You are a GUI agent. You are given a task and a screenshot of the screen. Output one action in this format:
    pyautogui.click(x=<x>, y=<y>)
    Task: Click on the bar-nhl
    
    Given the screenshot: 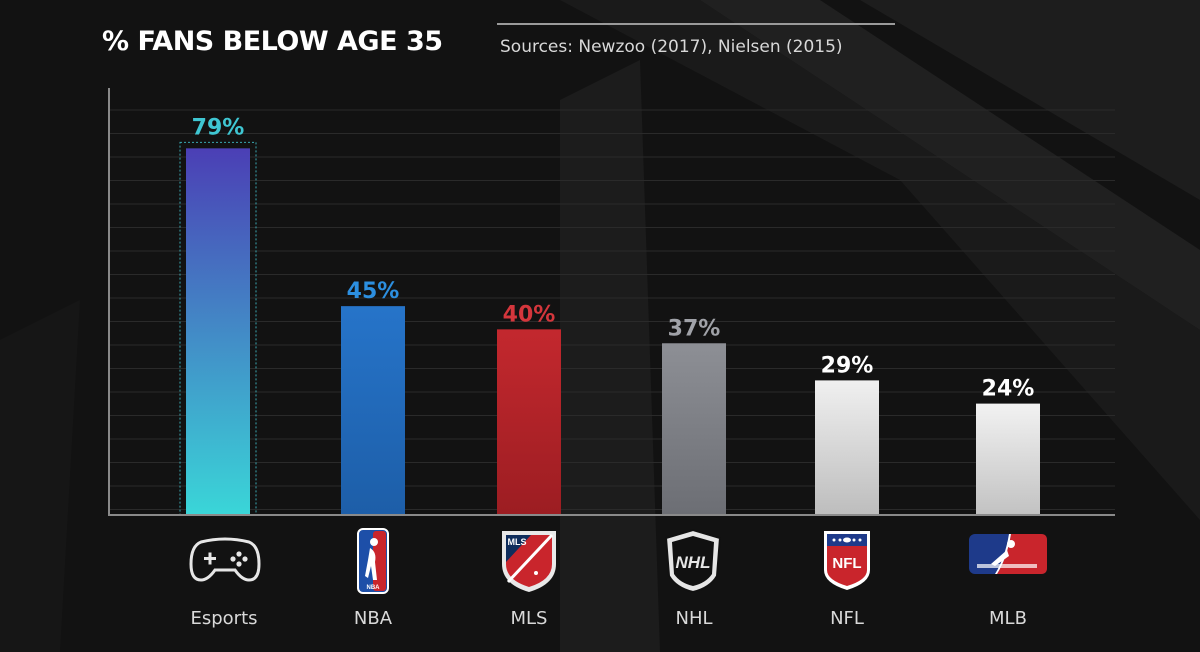 What is the action you would take?
    pyautogui.click(x=694, y=429)
    